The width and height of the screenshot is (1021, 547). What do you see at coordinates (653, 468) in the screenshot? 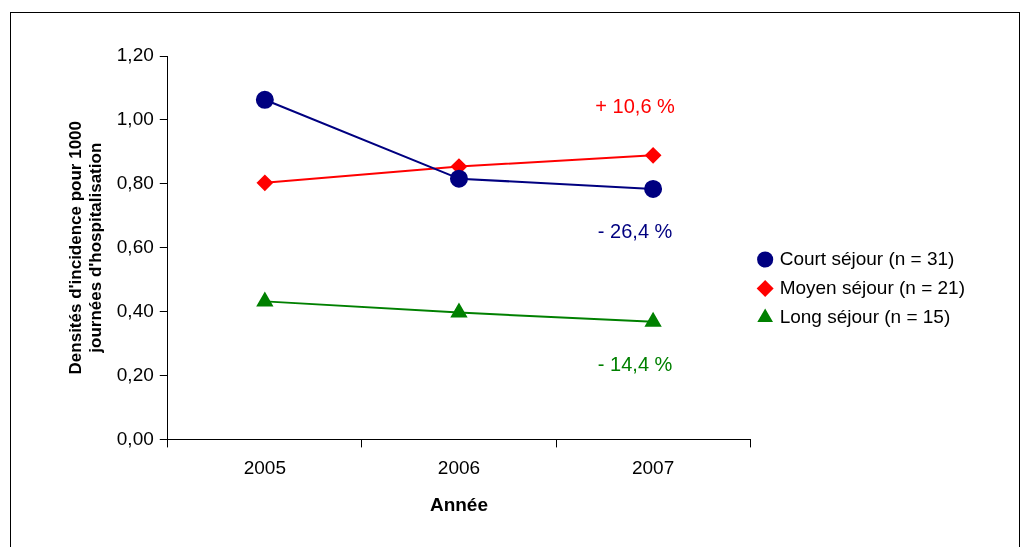
I see `x-tick-label: 2007` at bounding box center [653, 468].